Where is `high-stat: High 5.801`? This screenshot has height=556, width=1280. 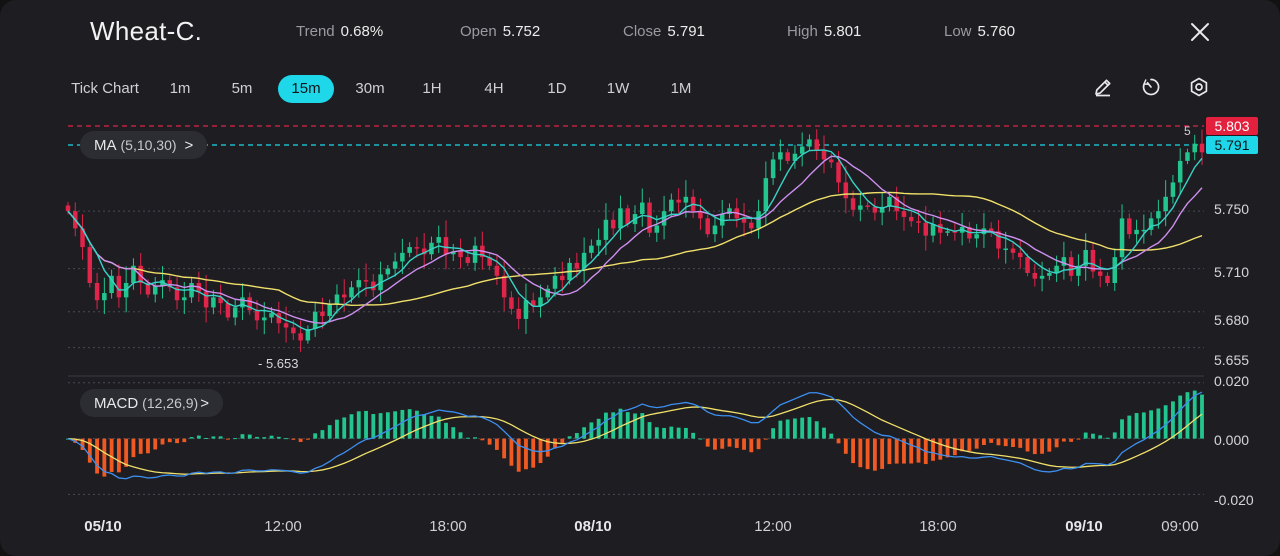 high-stat: High 5.801 is located at coordinates (824, 31).